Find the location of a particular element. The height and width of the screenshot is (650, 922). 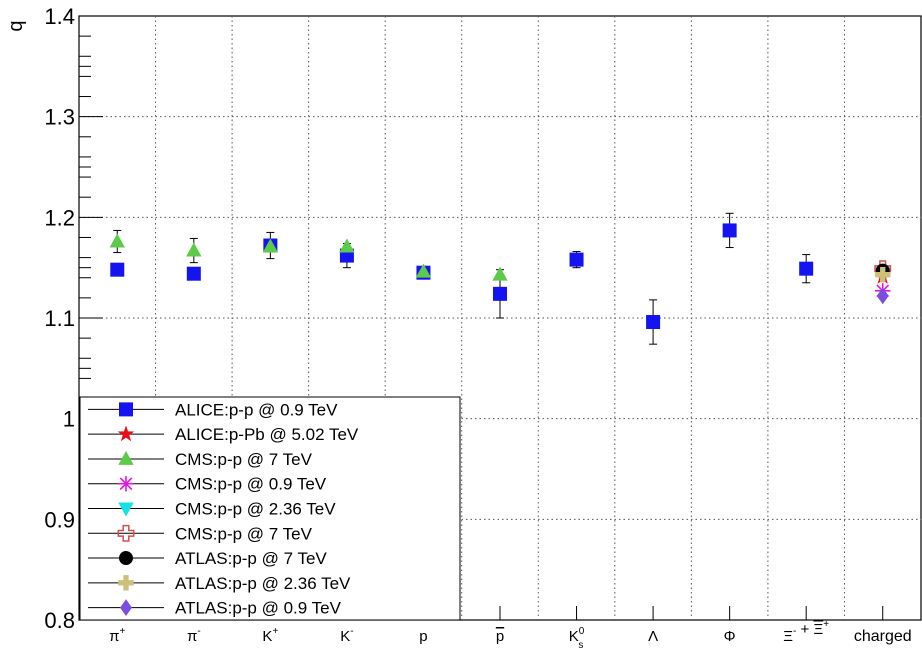

x-tick-label-text: Ξ- + Ξ+ is located at coordinates (806, 632).